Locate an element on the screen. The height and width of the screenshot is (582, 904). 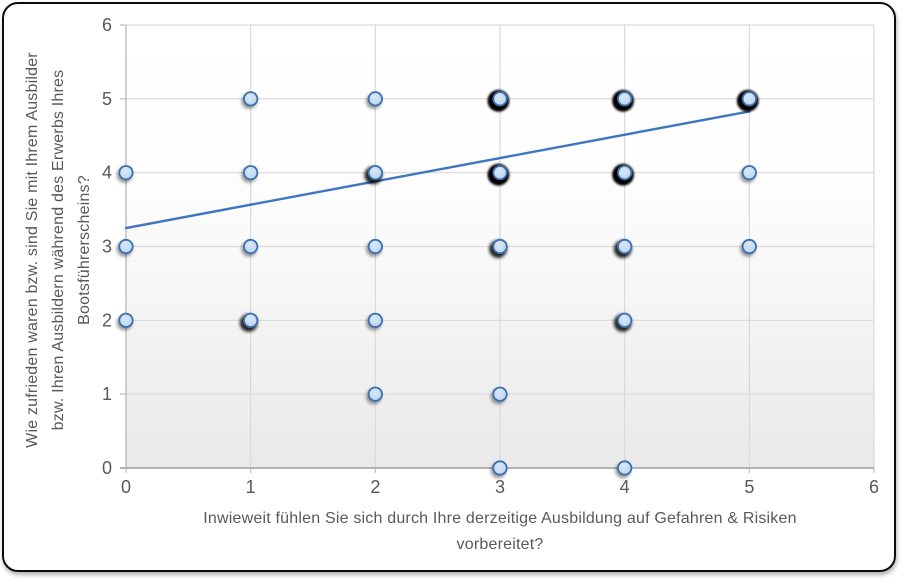
y-tick-label: 4 is located at coordinates (107, 173).